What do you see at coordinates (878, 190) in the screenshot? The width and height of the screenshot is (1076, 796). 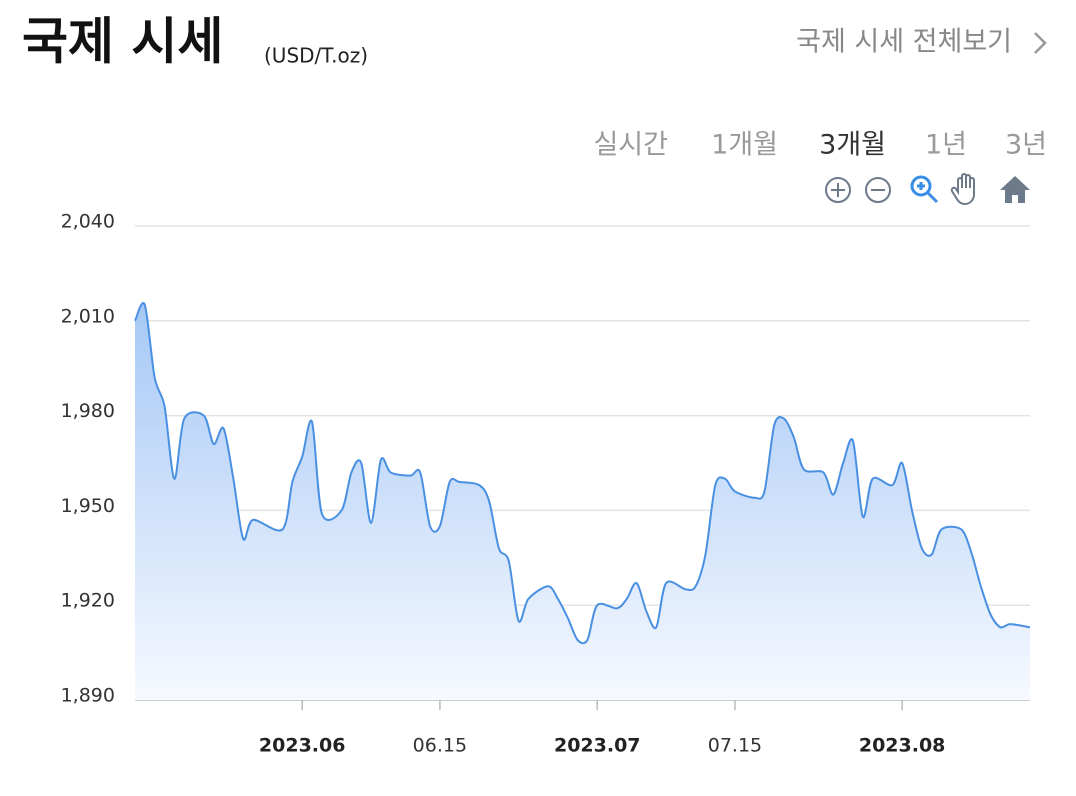 I see `zoom-out` at bounding box center [878, 190].